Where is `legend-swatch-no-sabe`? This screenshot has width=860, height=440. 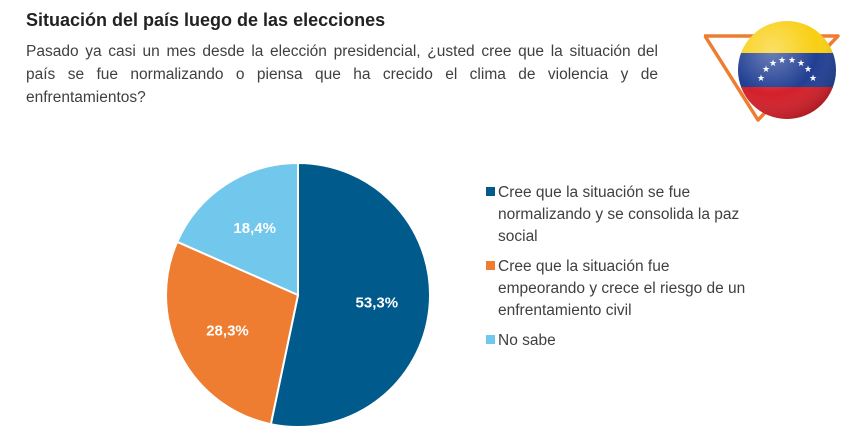 legend-swatch-no-sabe is located at coordinates (490, 339).